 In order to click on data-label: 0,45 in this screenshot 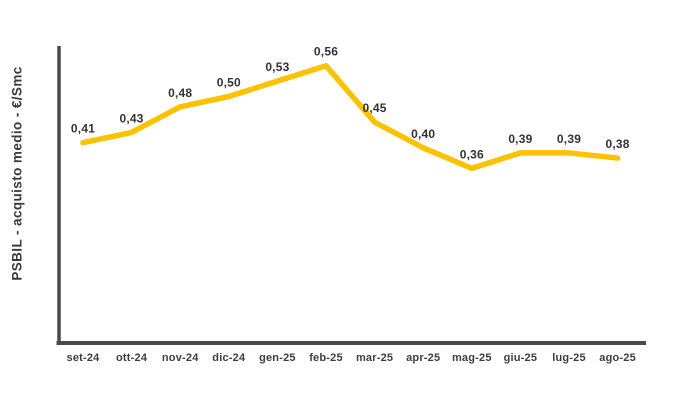, I will do `click(375, 108)`.